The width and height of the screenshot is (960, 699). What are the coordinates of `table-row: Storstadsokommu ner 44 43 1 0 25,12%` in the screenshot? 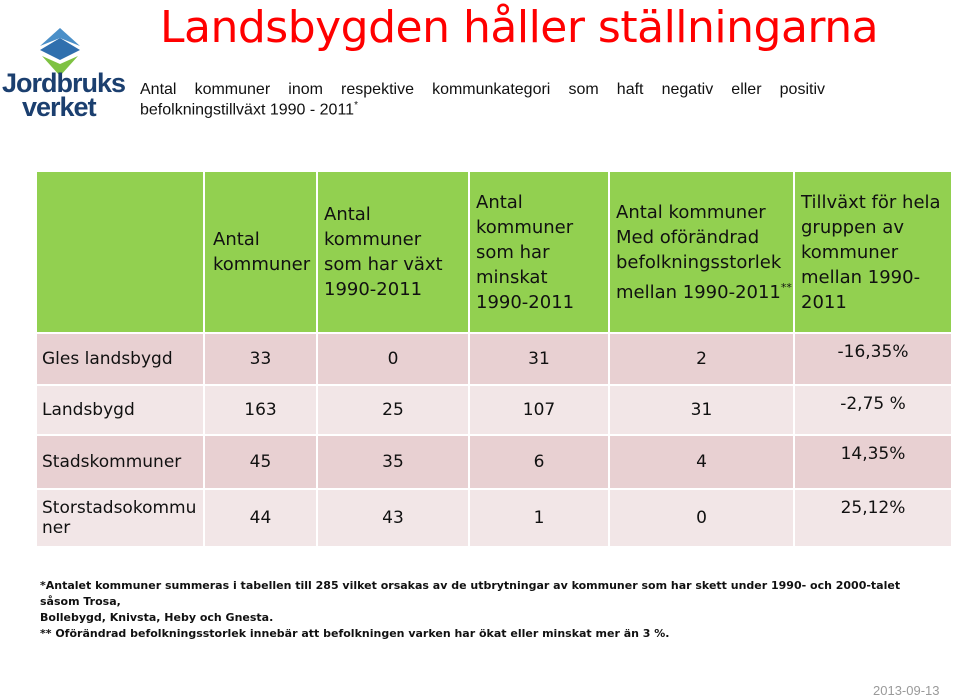 It's located at (494, 518).